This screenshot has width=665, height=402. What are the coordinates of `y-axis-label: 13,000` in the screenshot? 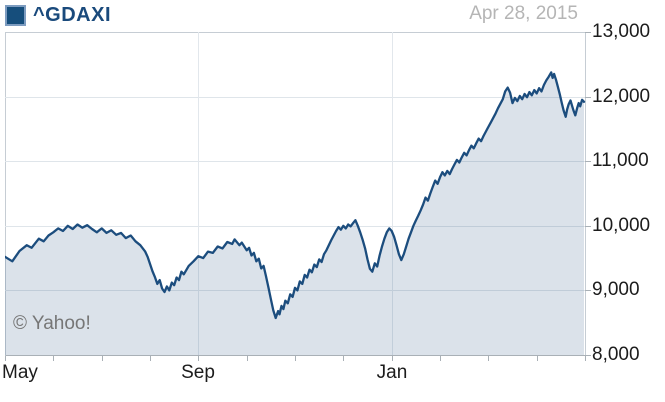 It's located at (621, 31).